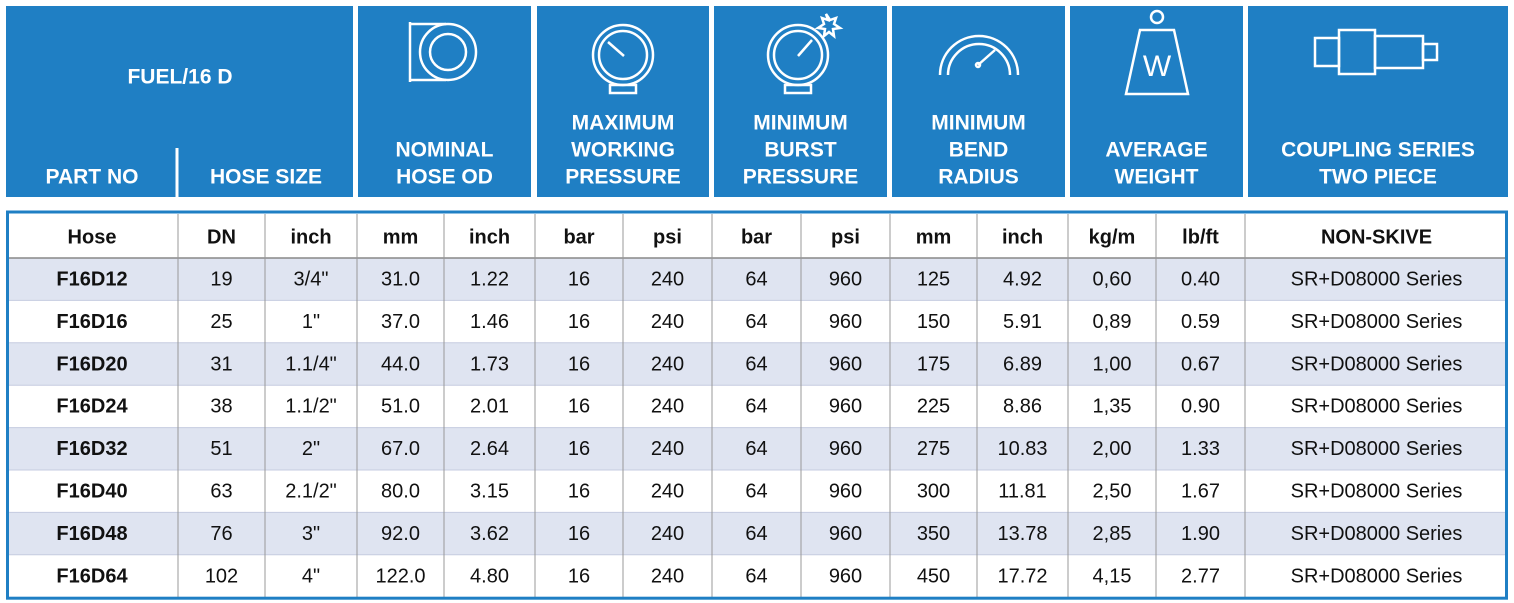 The height and width of the screenshot is (603, 1514). I want to click on cell: 2.77, so click(1200, 576).